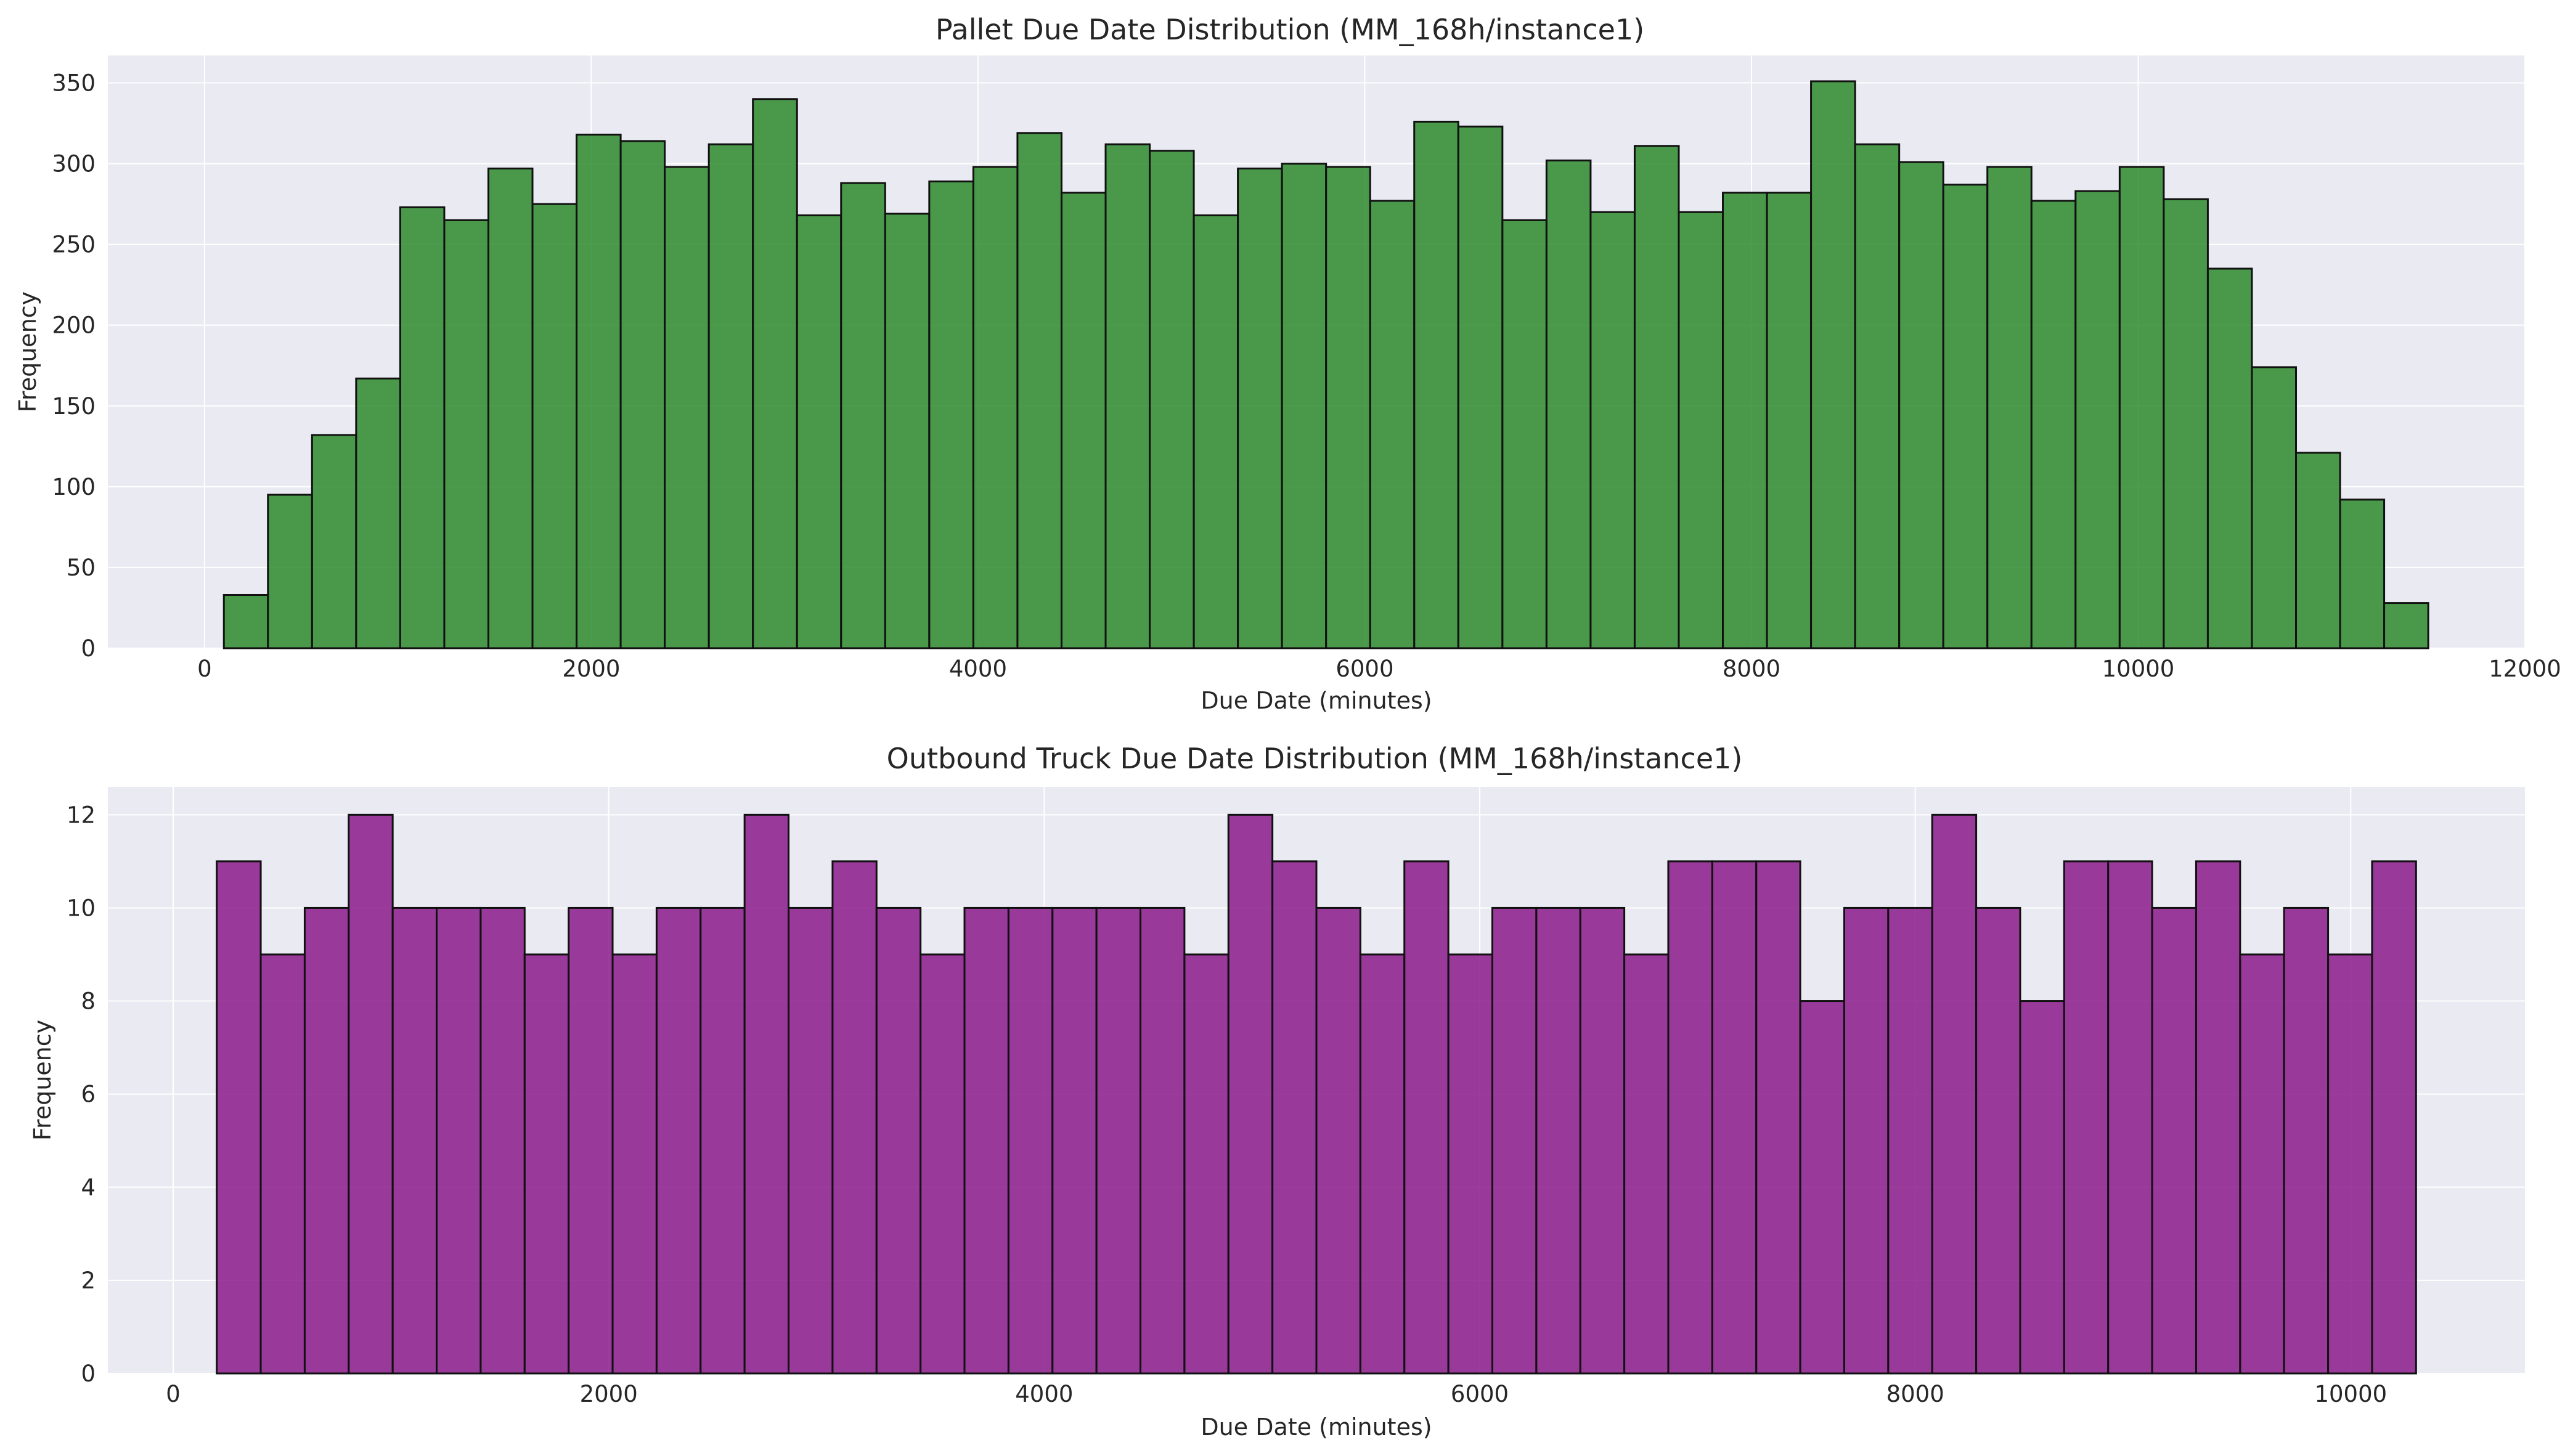 The image size is (2565, 1456). What do you see at coordinates (1276, 1394) in the screenshot?
I see `truck-x-ticks: 0 2000 4000 6000 8000 10000` at bounding box center [1276, 1394].